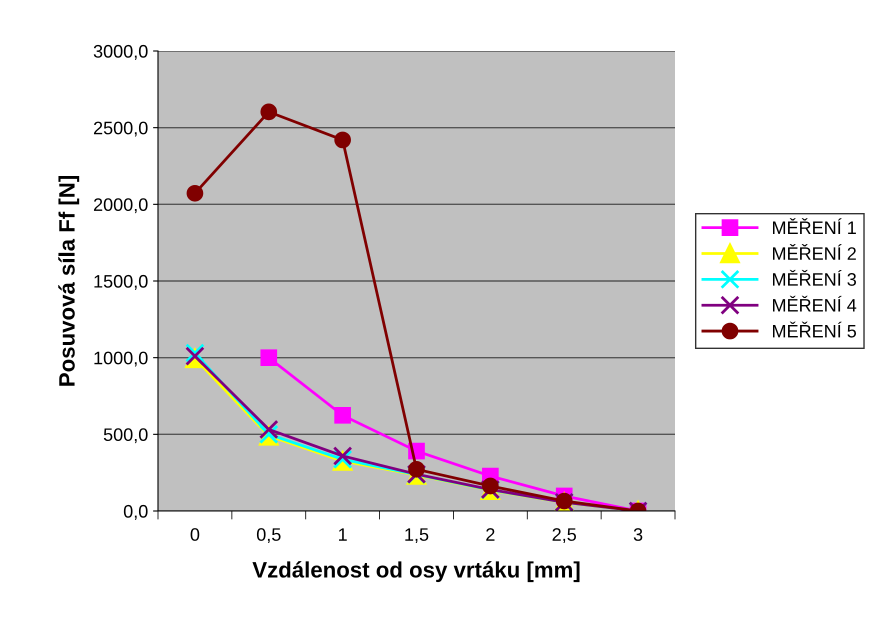 The height and width of the screenshot is (617, 869). What do you see at coordinates (564, 536) in the screenshot?
I see `x-tick-label: 2,5` at bounding box center [564, 536].